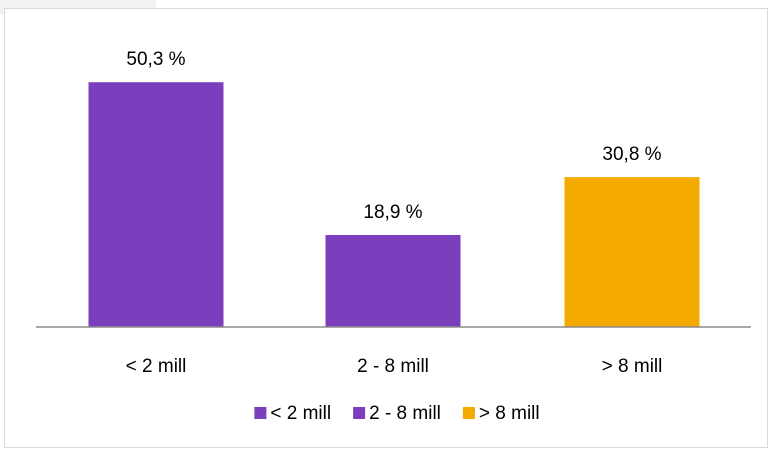 This screenshot has height=450, width=771. What do you see at coordinates (155, 59) in the screenshot?
I see `value-label-lt-2-mill: 50,3 %` at bounding box center [155, 59].